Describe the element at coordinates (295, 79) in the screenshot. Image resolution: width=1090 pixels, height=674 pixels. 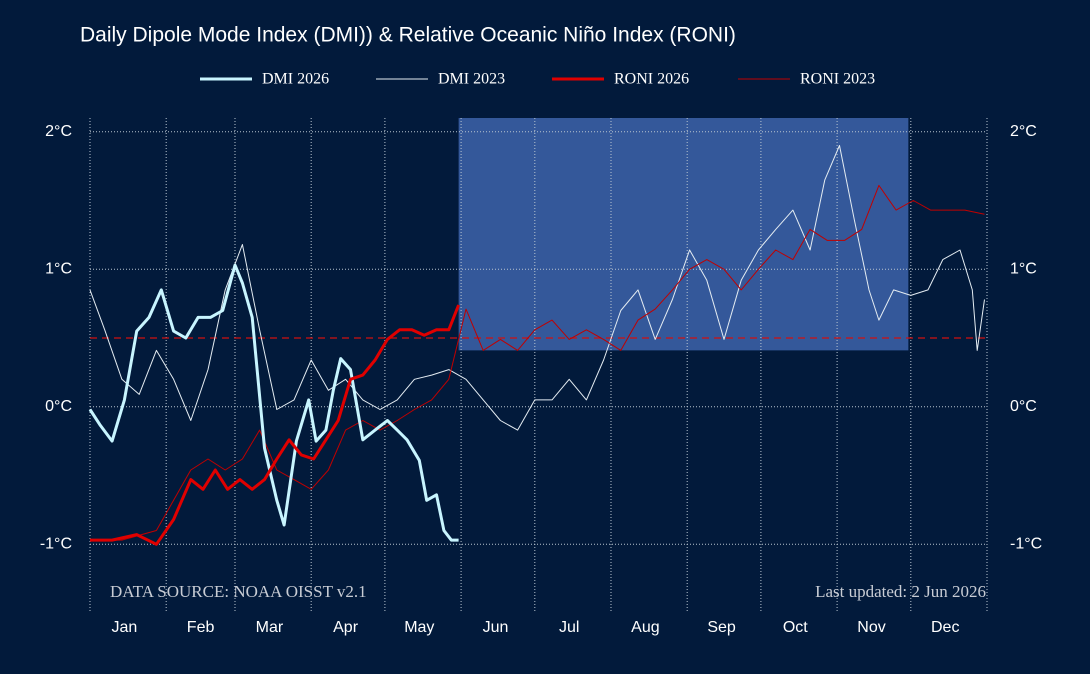
I see `legend-label: DMI 2026` at that location.